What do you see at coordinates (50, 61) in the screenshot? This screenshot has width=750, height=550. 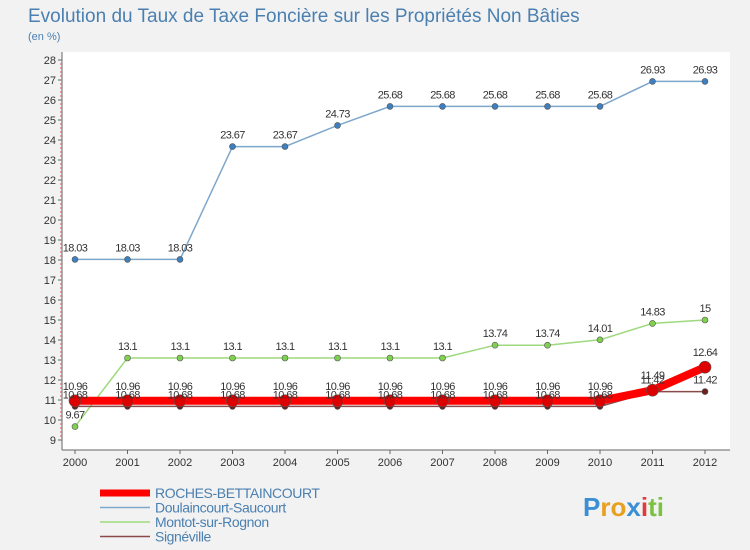 I see `y-tick-label: 28` at bounding box center [50, 61].